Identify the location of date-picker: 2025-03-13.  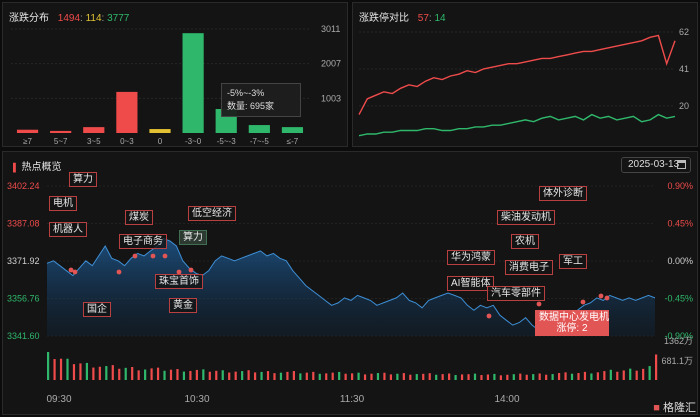
(656, 165).